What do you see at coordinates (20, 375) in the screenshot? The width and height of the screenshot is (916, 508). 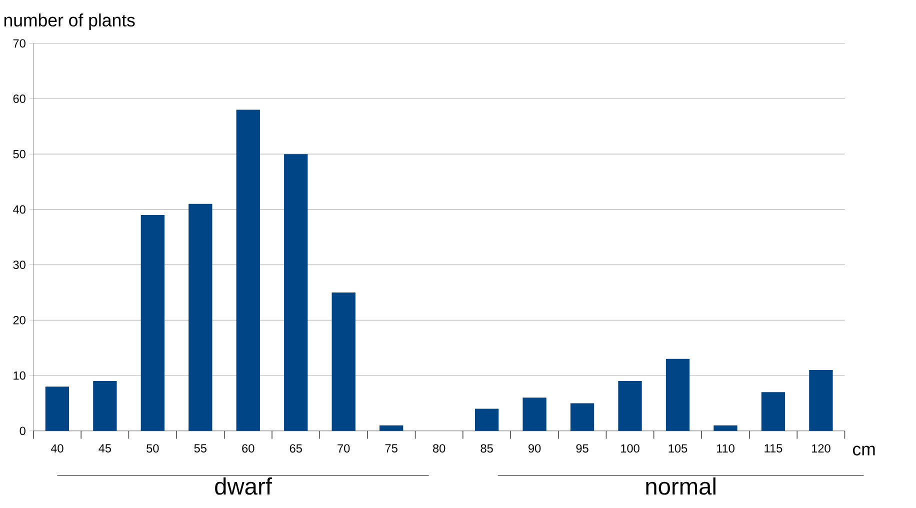 I see `y-tick-label: 10` at bounding box center [20, 375].